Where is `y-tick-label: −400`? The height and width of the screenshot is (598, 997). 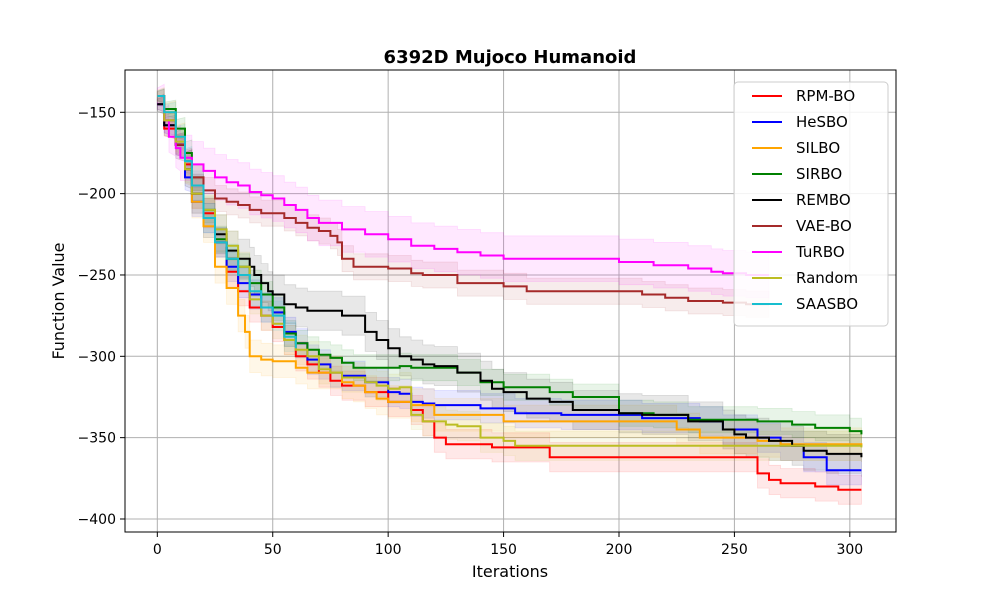
y-tick-label: −400 is located at coordinates (97, 520).